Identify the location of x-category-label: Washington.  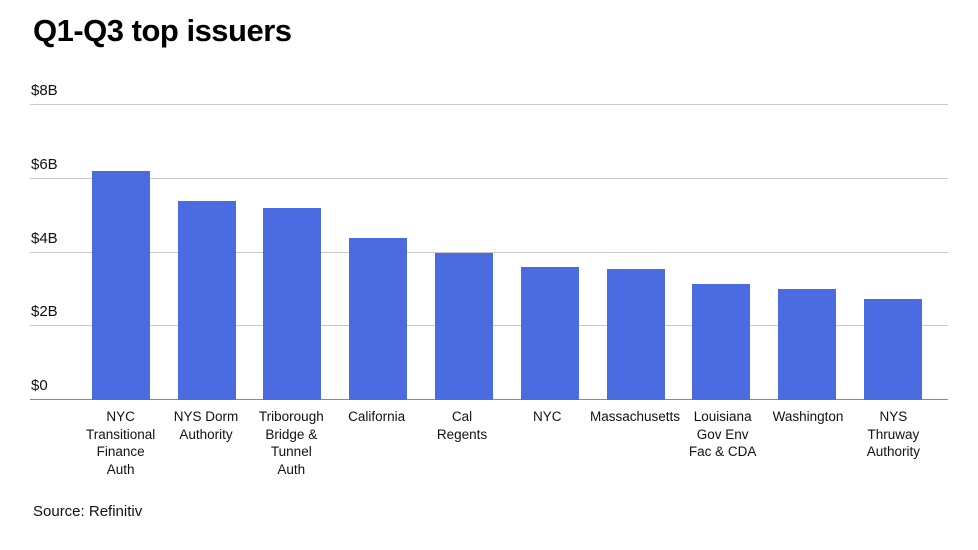
(807, 443).